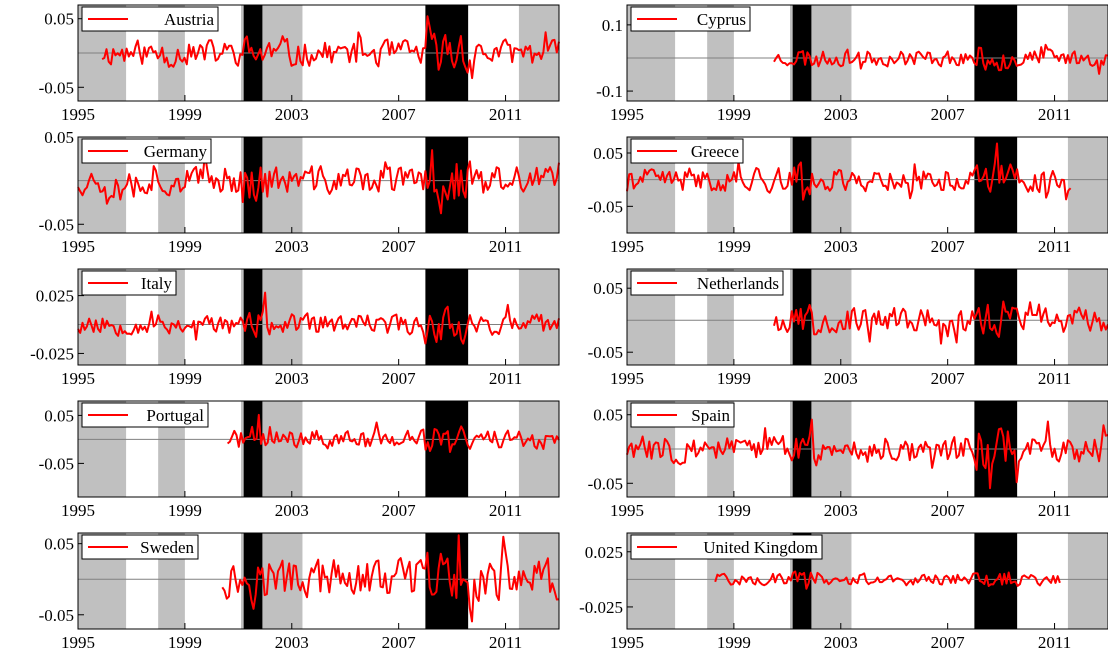 Image resolution: width=1108 pixels, height=652 pixels. I want to click on panel-cyprus: 0.1 -0.1 1995 1999 2003 2007 2011 Cyprus, so click(852, 64).